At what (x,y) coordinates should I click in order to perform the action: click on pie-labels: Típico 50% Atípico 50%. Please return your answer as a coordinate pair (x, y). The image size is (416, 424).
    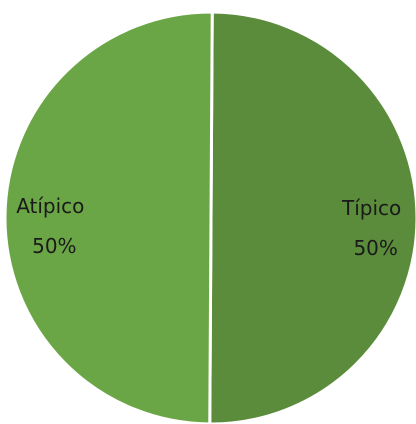
    Looking at the image, I should click on (208, 227).